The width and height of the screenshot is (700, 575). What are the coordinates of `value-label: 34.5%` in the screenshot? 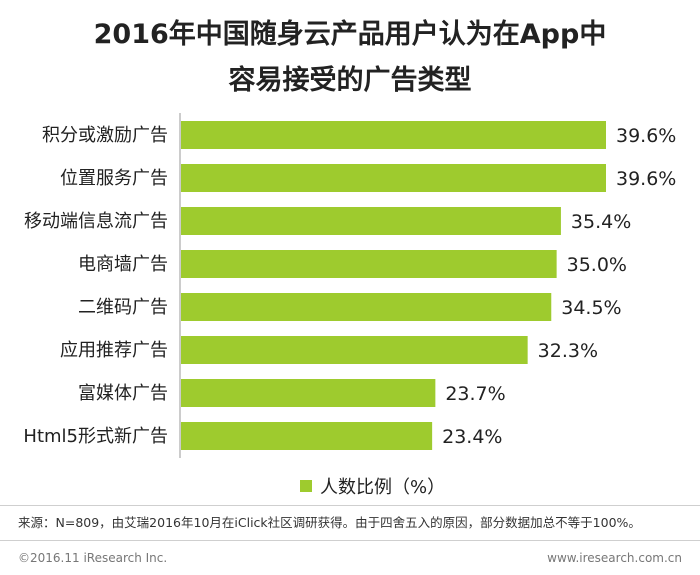 It's located at (591, 308).